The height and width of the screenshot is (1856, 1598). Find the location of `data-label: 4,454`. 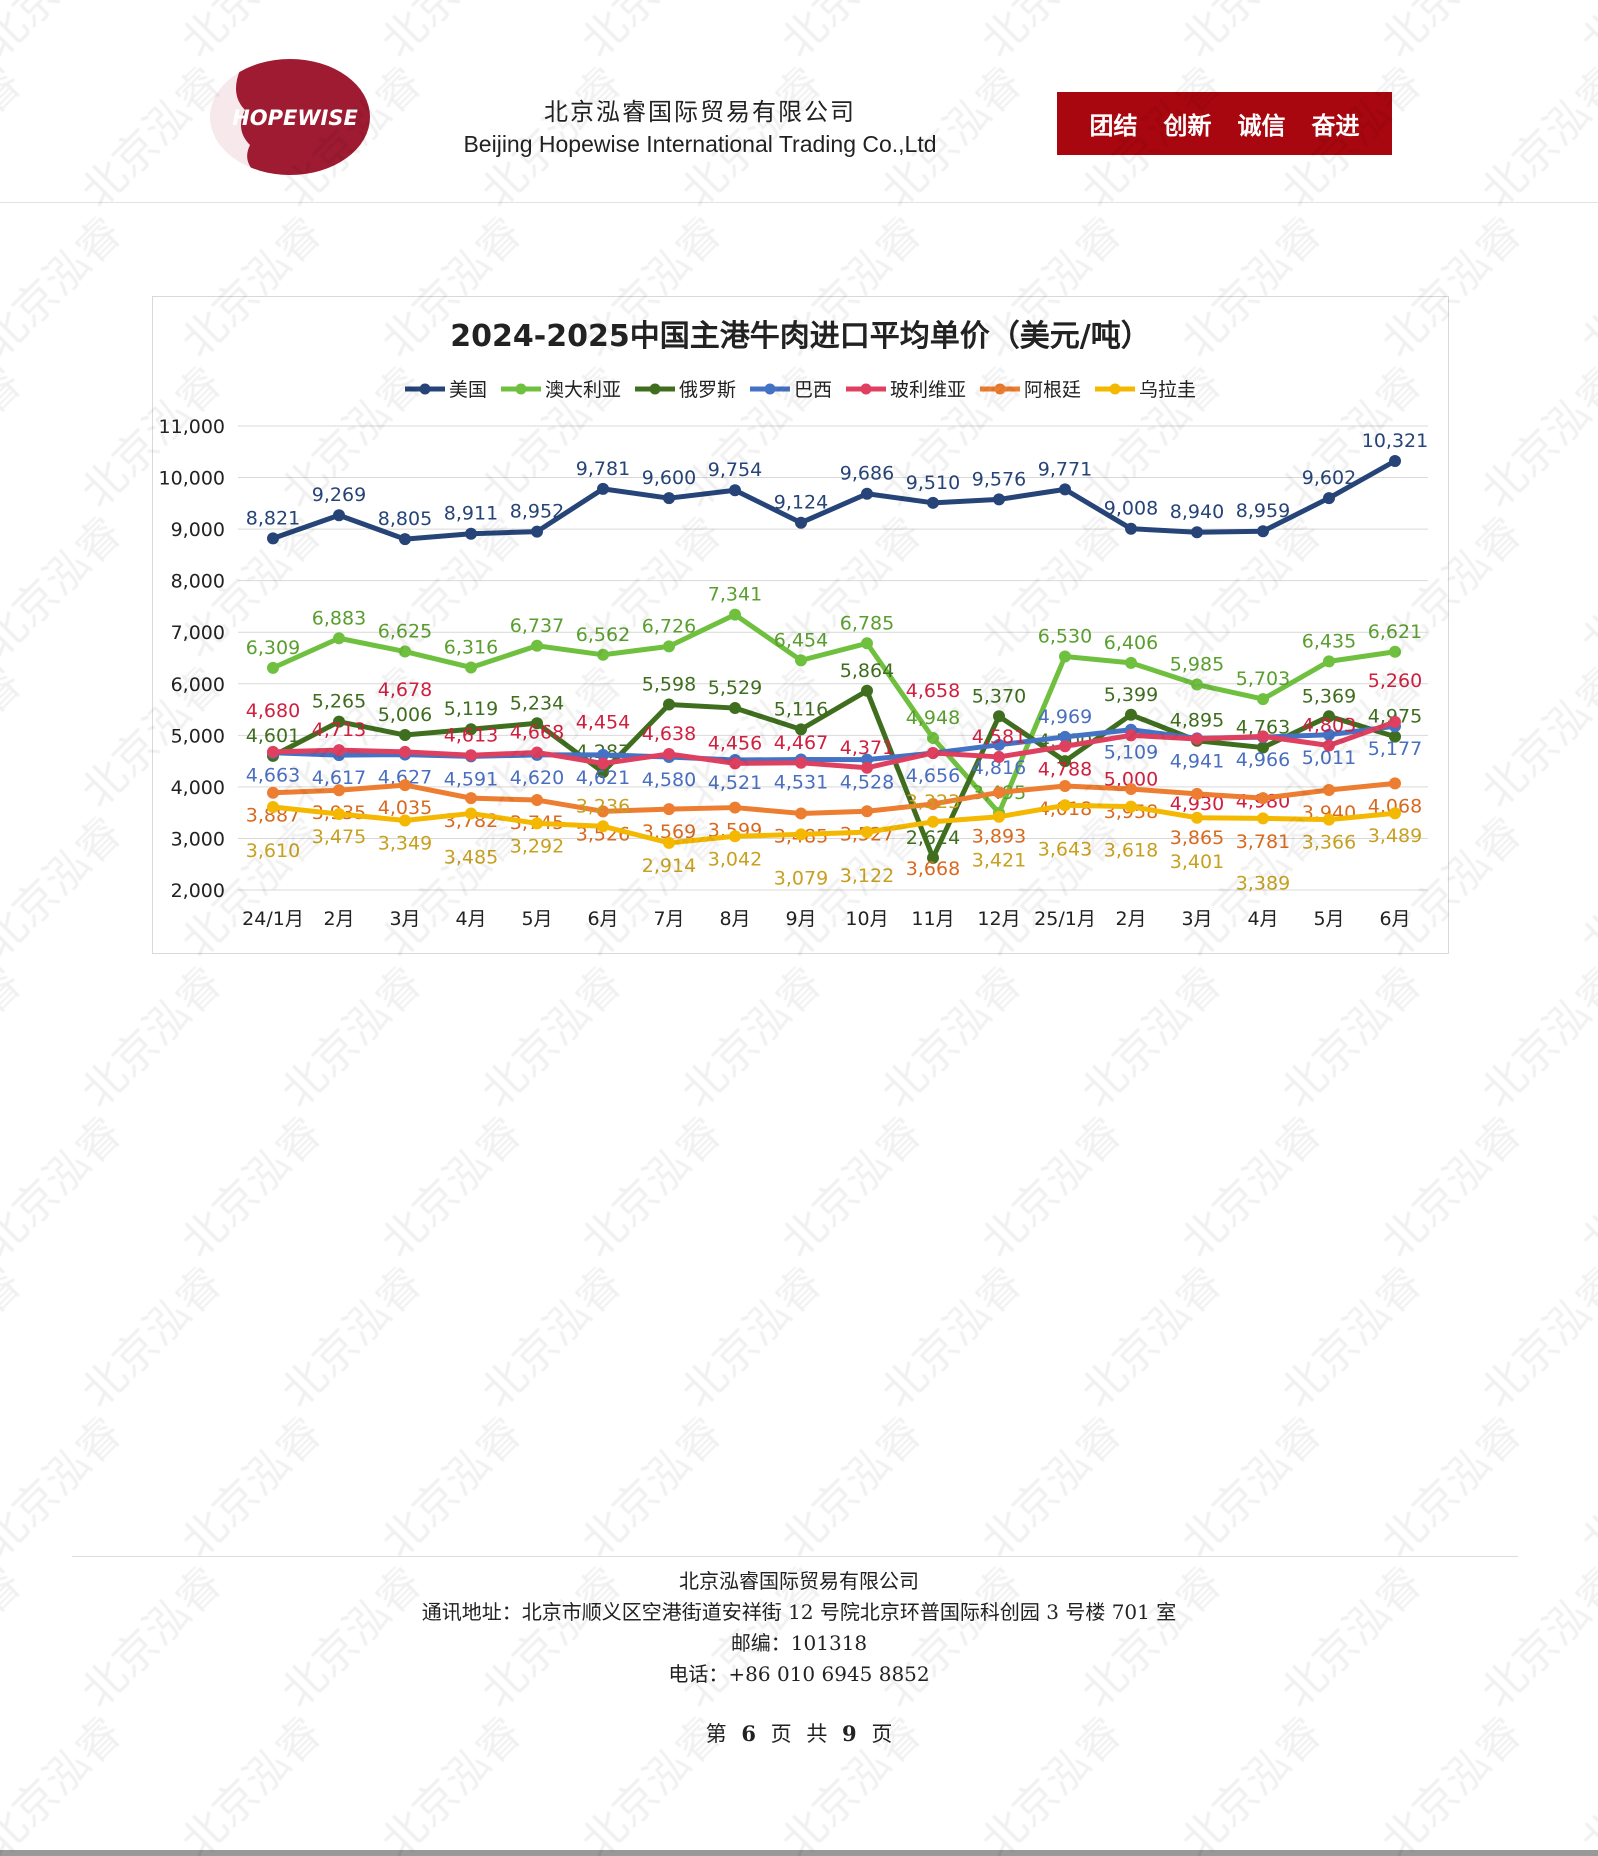

data-label: 4,454 is located at coordinates (603, 722).